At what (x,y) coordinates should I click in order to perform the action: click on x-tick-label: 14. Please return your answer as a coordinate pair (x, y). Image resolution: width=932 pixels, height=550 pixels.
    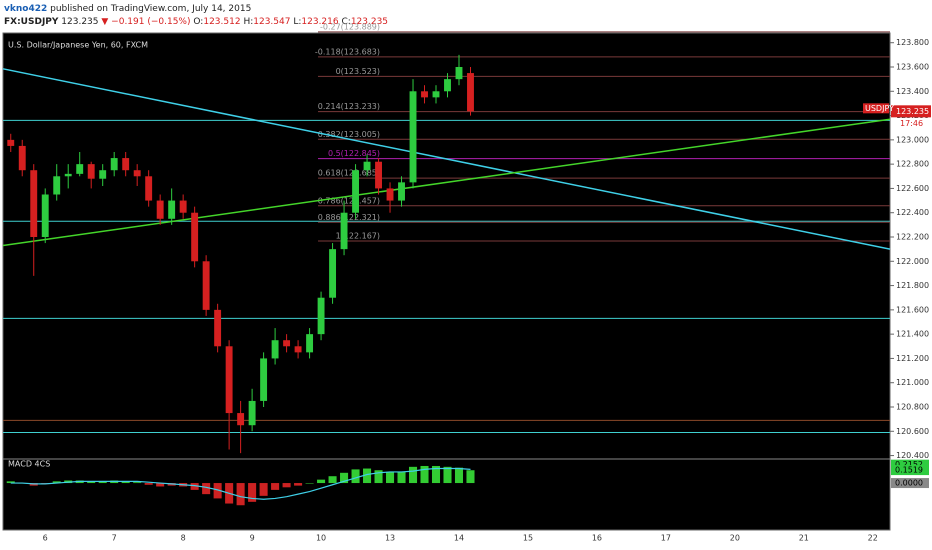
    Looking at the image, I should click on (459, 538).